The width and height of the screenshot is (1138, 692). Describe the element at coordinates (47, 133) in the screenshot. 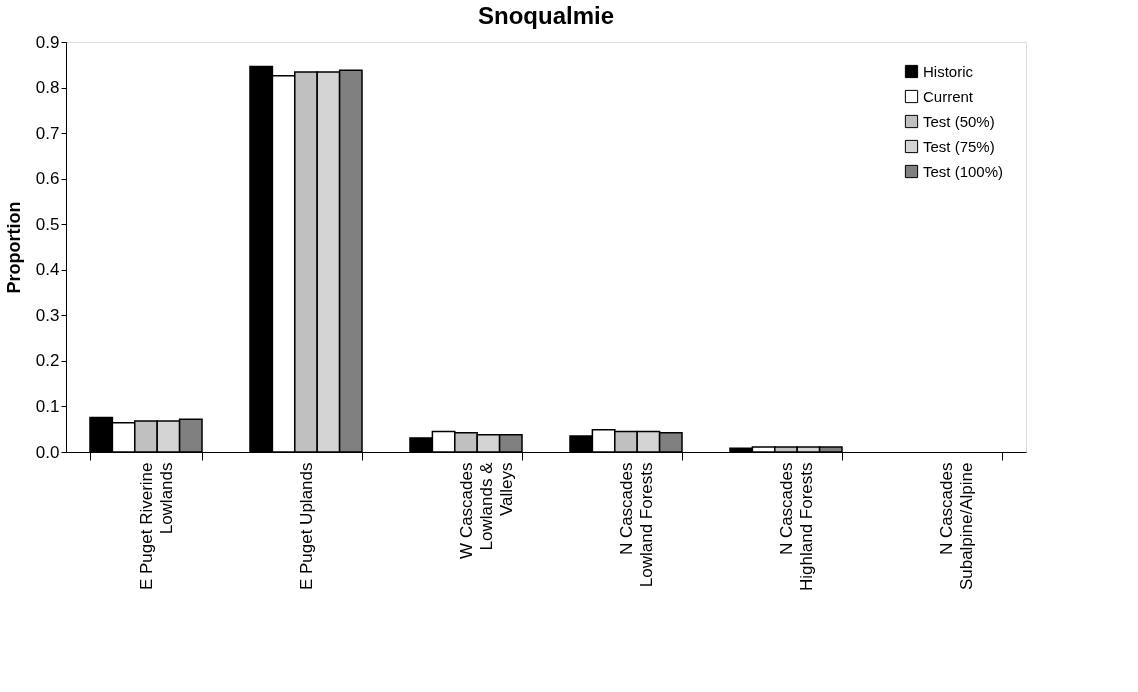

I see `y-tick-label: 0.7` at that location.